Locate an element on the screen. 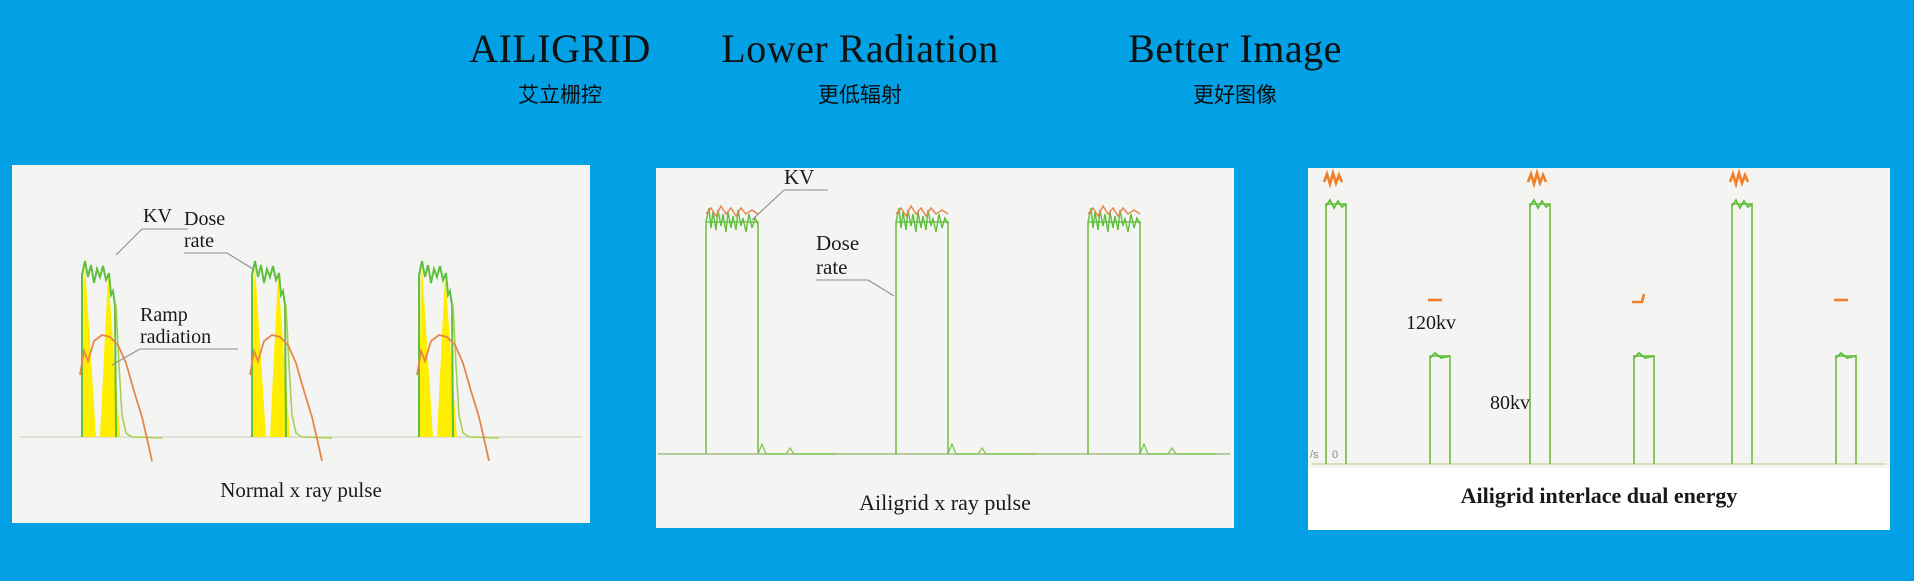 The width and height of the screenshot is (1914, 581). header-title-en-better-image: Better Image is located at coordinates (1235, 48).